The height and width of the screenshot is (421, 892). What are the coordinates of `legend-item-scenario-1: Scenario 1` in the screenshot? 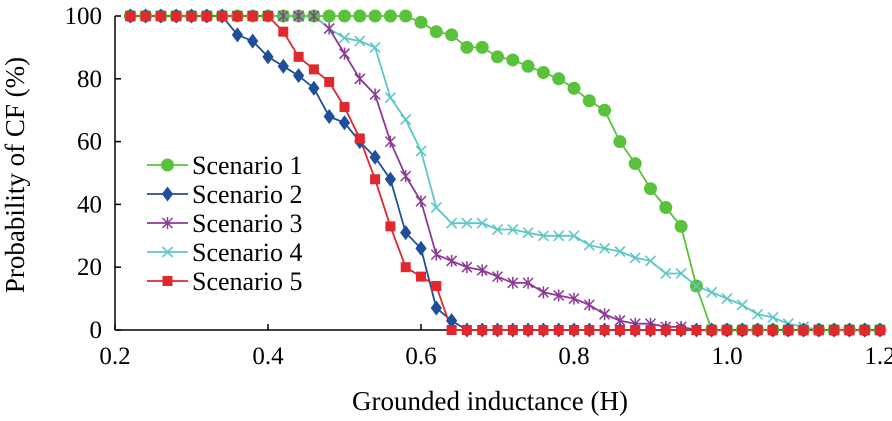 It's located at (224, 165).